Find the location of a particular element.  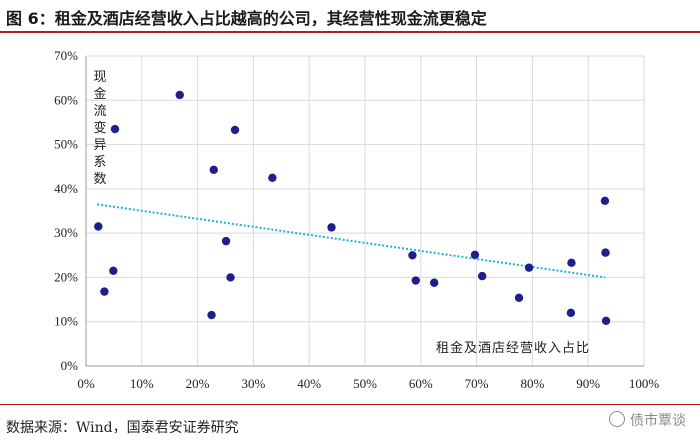

x-tick-labels: 0% 10% 20% 30% 40% 50% 60% 70% 80% 90% 100% is located at coordinates (368, 383).